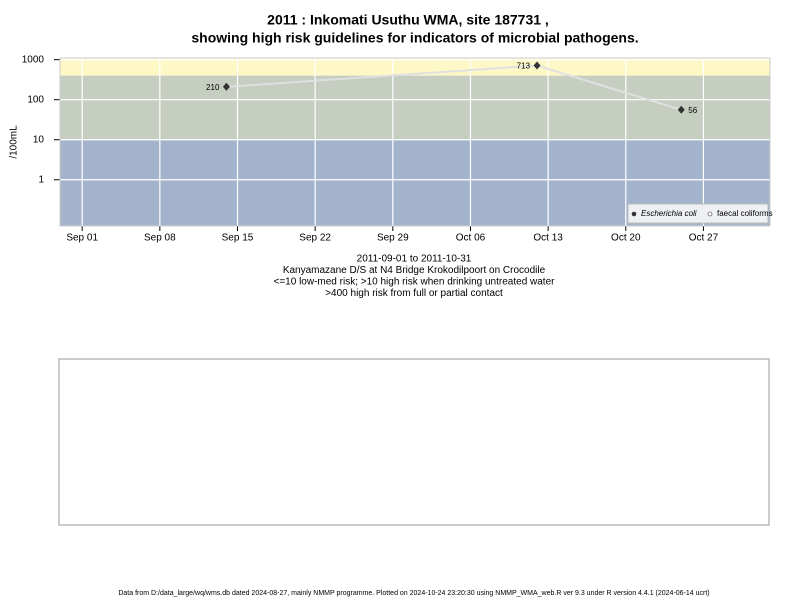 Image resolution: width=800 pixels, height=600 pixels. What do you see at coordinates (82, 238) in the screenshot?
I see `x-tick-label: Sep 01` at bounding box center [82, 238].